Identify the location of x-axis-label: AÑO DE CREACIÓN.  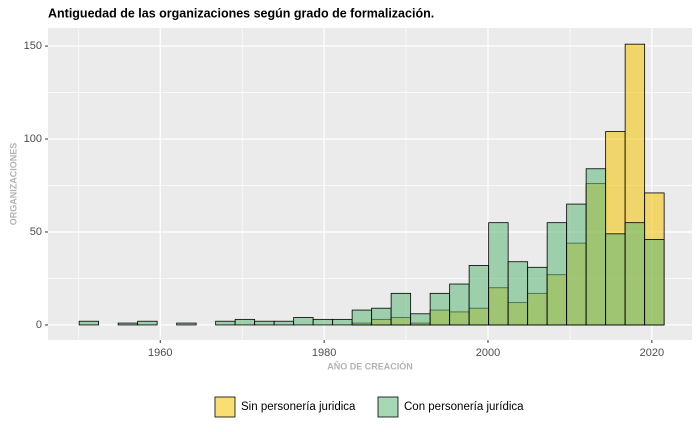
(370, 365).